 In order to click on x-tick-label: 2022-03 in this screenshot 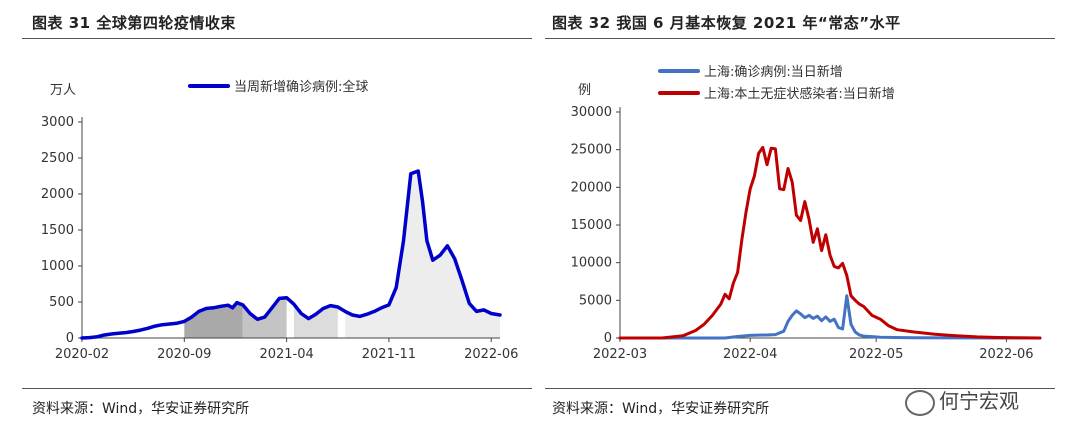, I will do `click(620, 354)`.